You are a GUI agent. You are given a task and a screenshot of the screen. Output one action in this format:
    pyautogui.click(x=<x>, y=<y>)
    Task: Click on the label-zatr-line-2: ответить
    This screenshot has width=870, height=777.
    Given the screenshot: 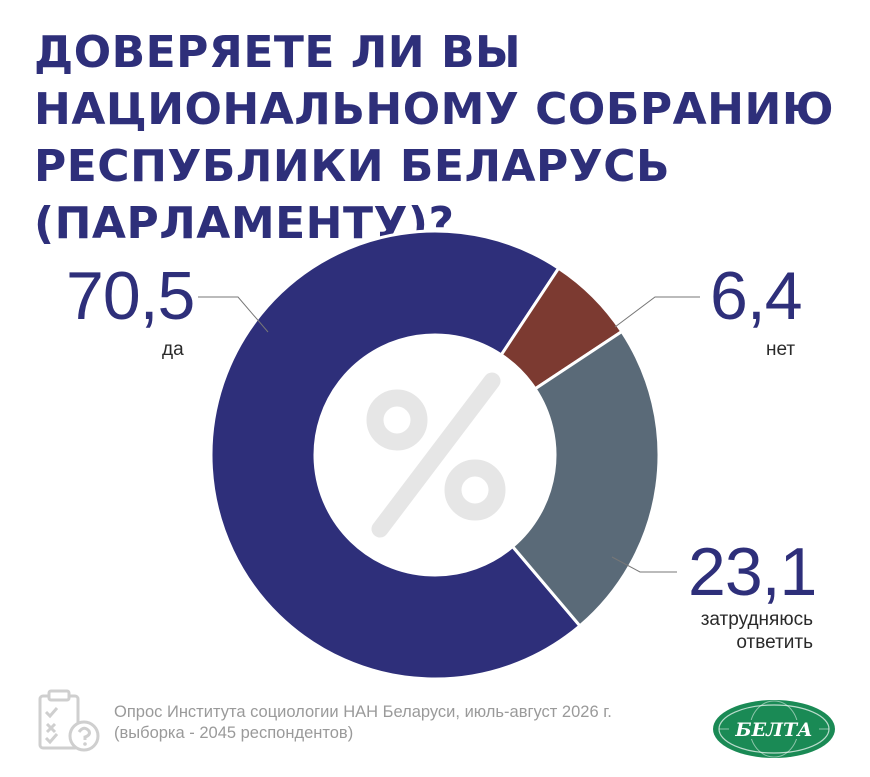 What is the action you would take?
    pyautogui.click(x=774, y=642)
    